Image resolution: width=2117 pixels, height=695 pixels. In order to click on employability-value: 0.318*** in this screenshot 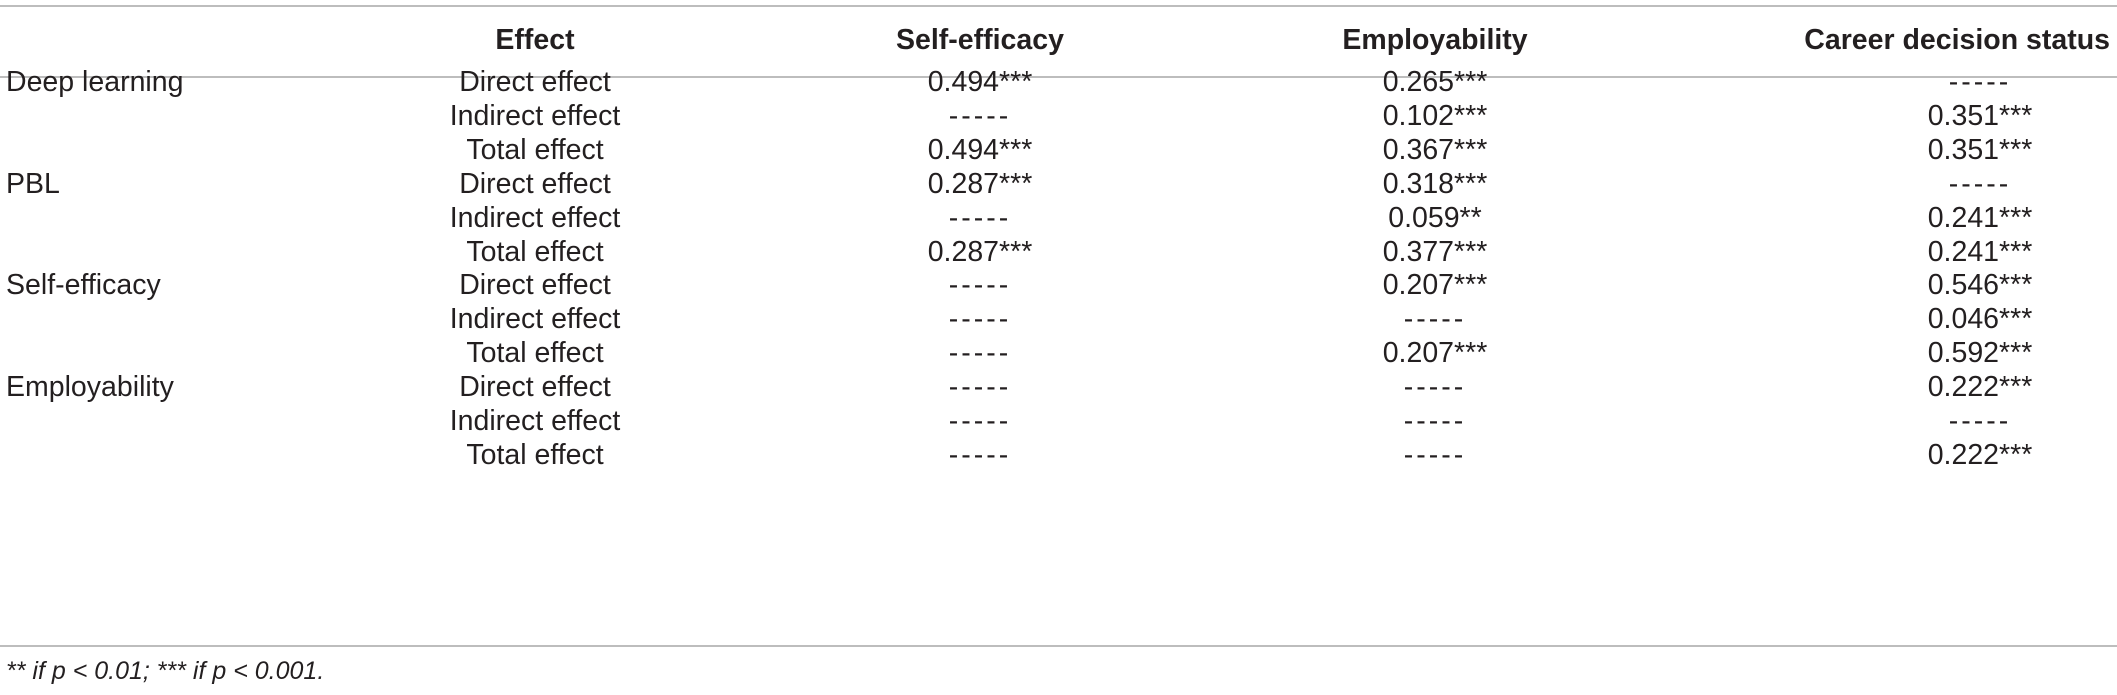, I will do `click(1435, 183)`.